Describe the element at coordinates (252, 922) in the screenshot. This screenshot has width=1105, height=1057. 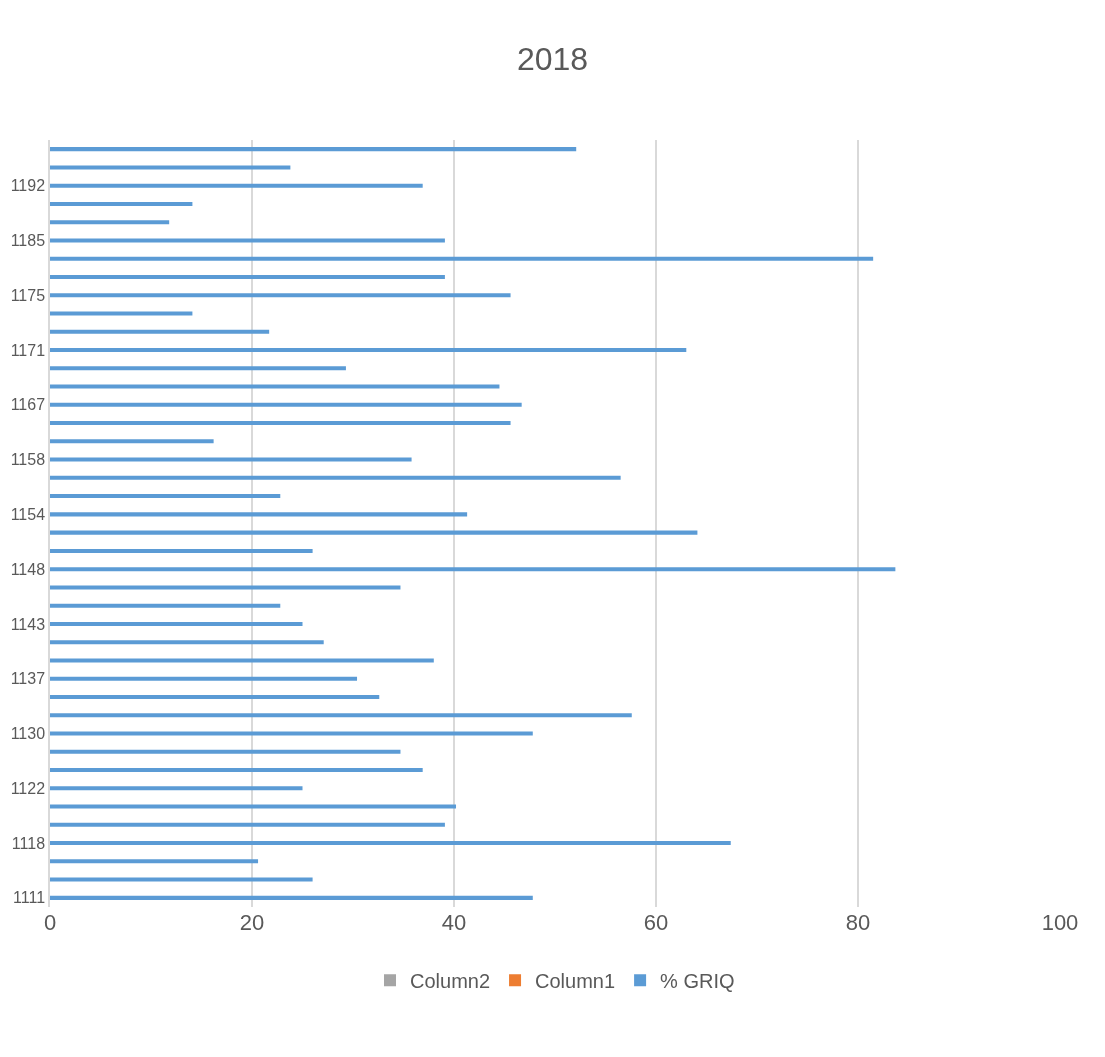
I see `x-tick-label: 20` at that location.